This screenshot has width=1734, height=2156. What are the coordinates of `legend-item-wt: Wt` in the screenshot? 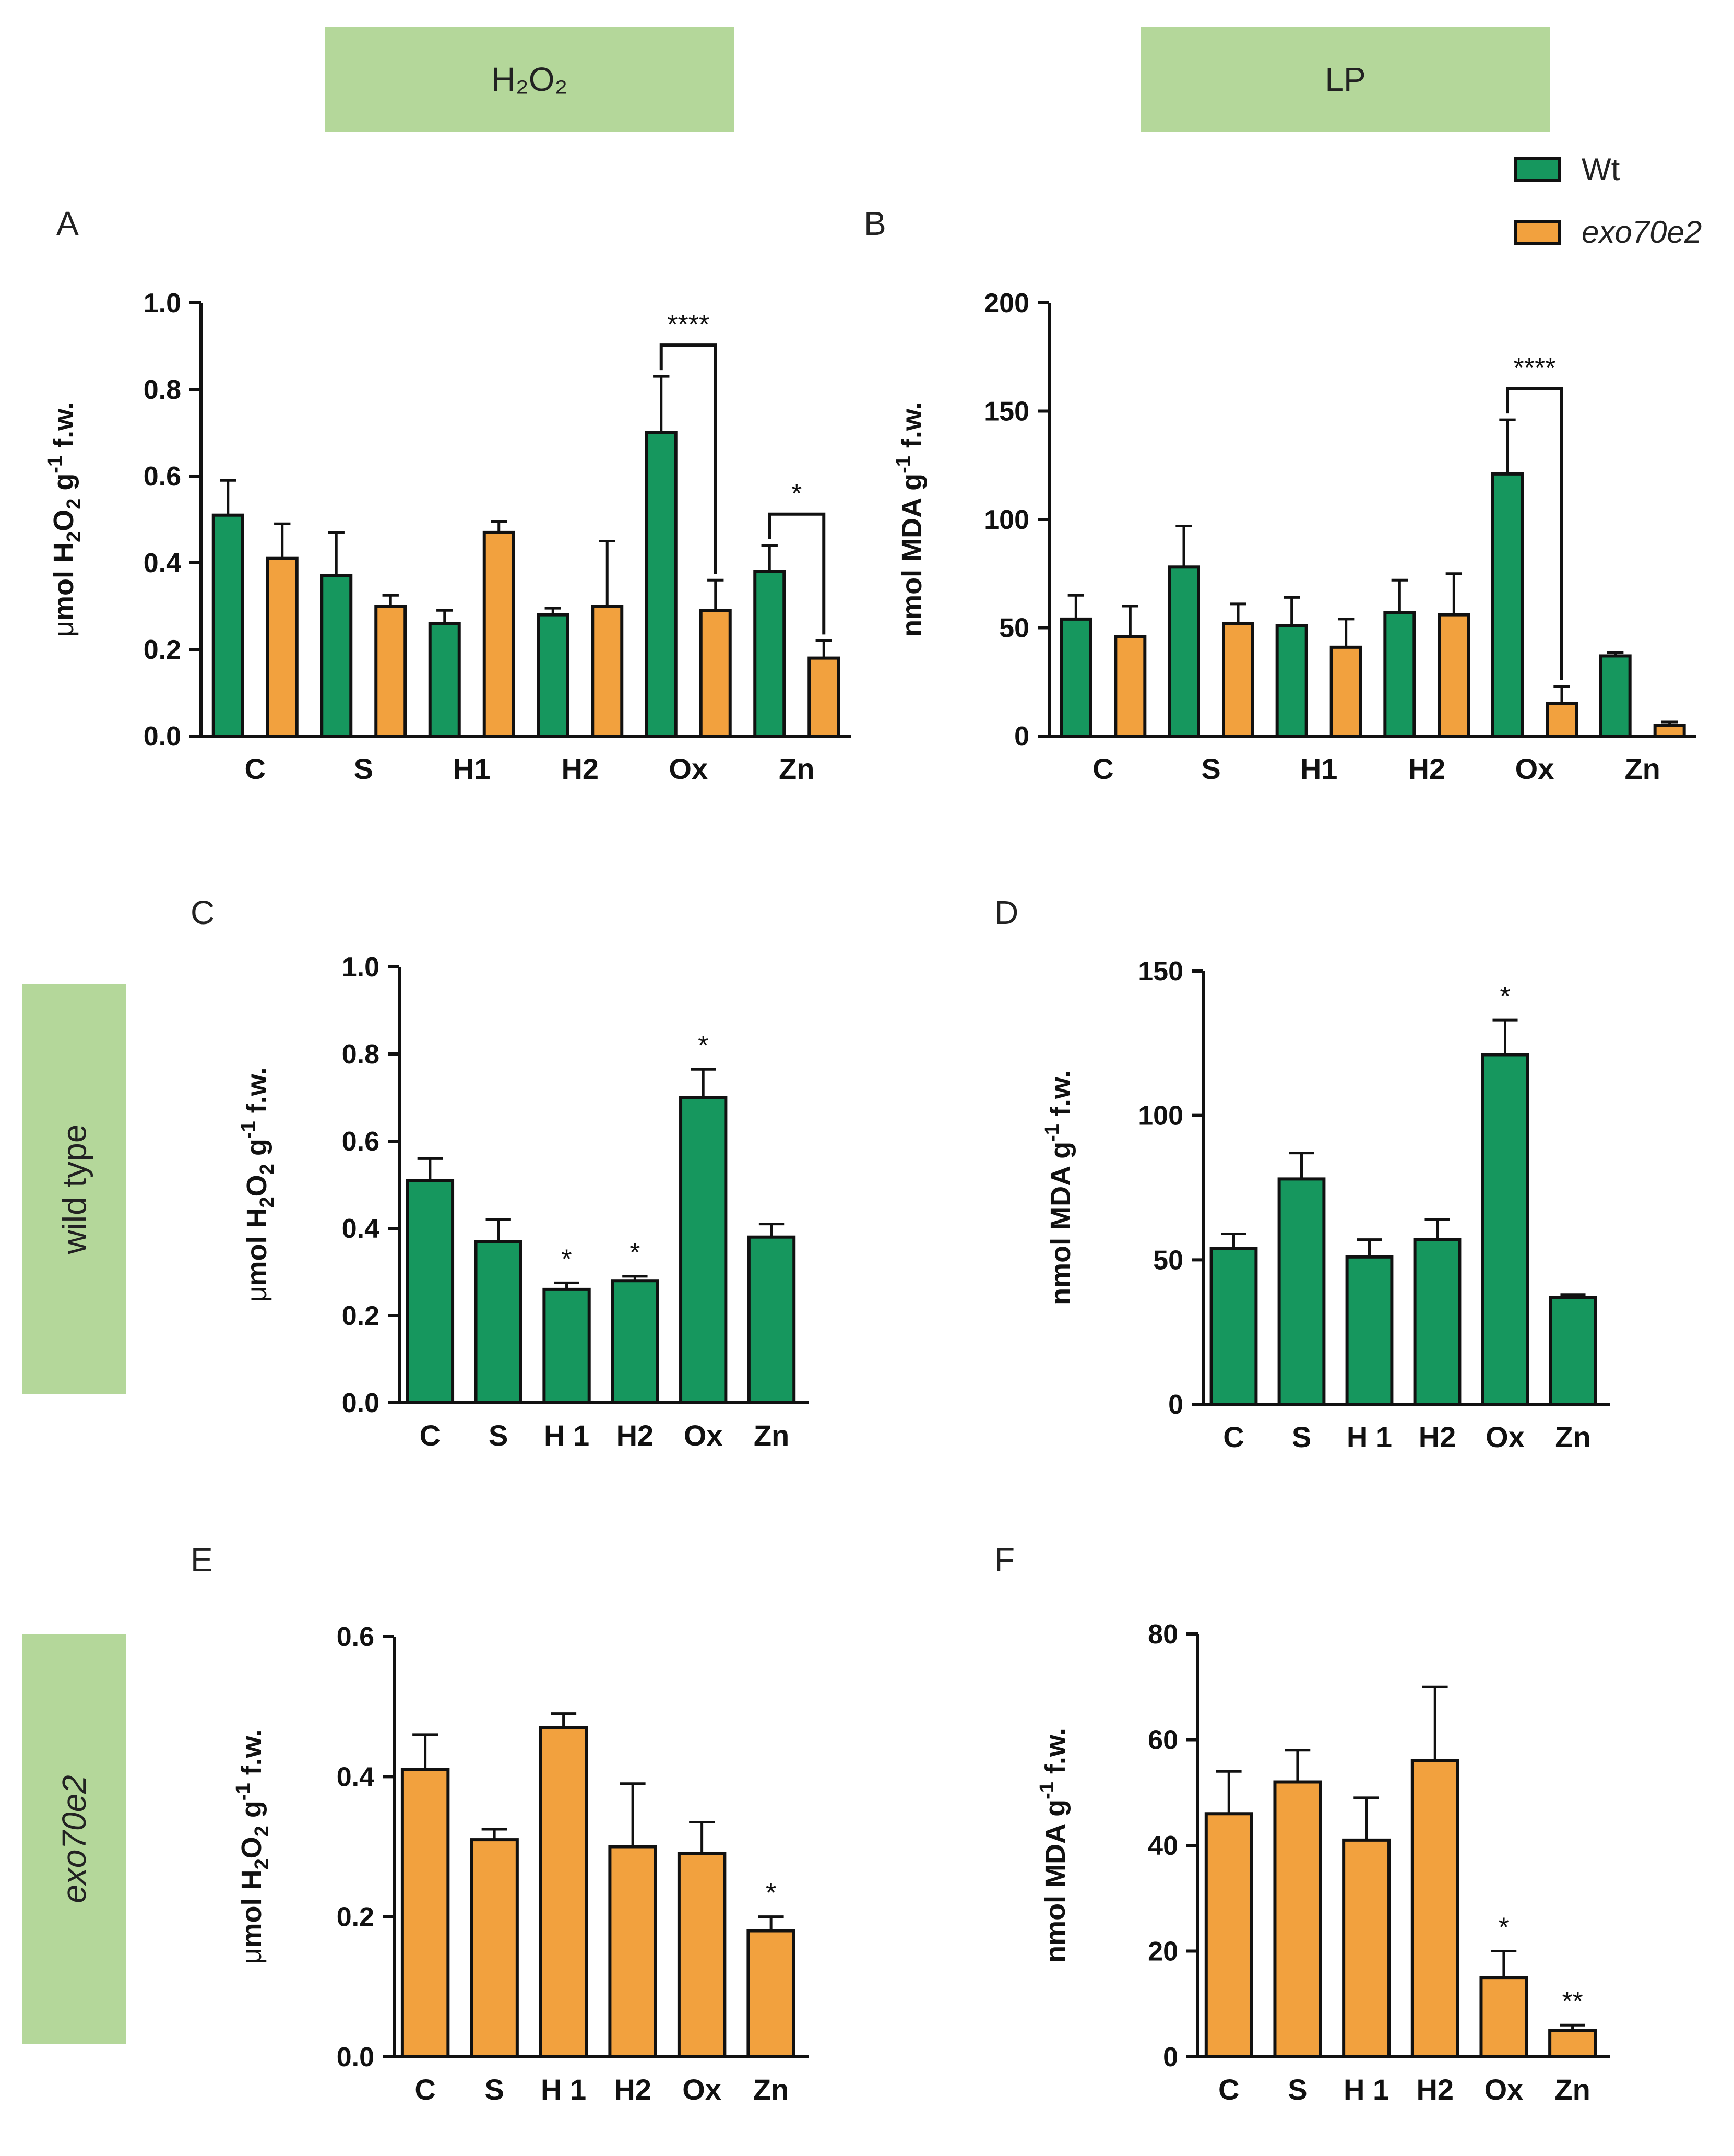 It's located at (1567, 169).